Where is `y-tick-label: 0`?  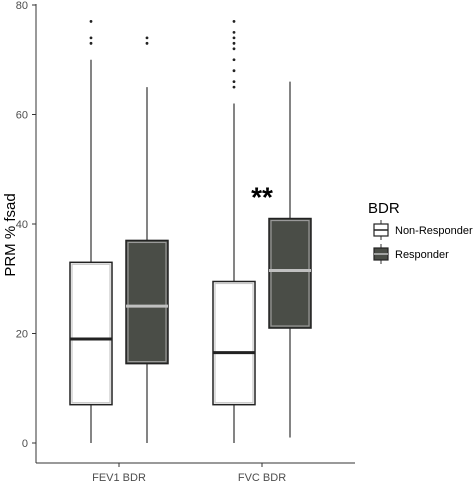
y-tick-label: 0 is located at coordinates (25, 444).